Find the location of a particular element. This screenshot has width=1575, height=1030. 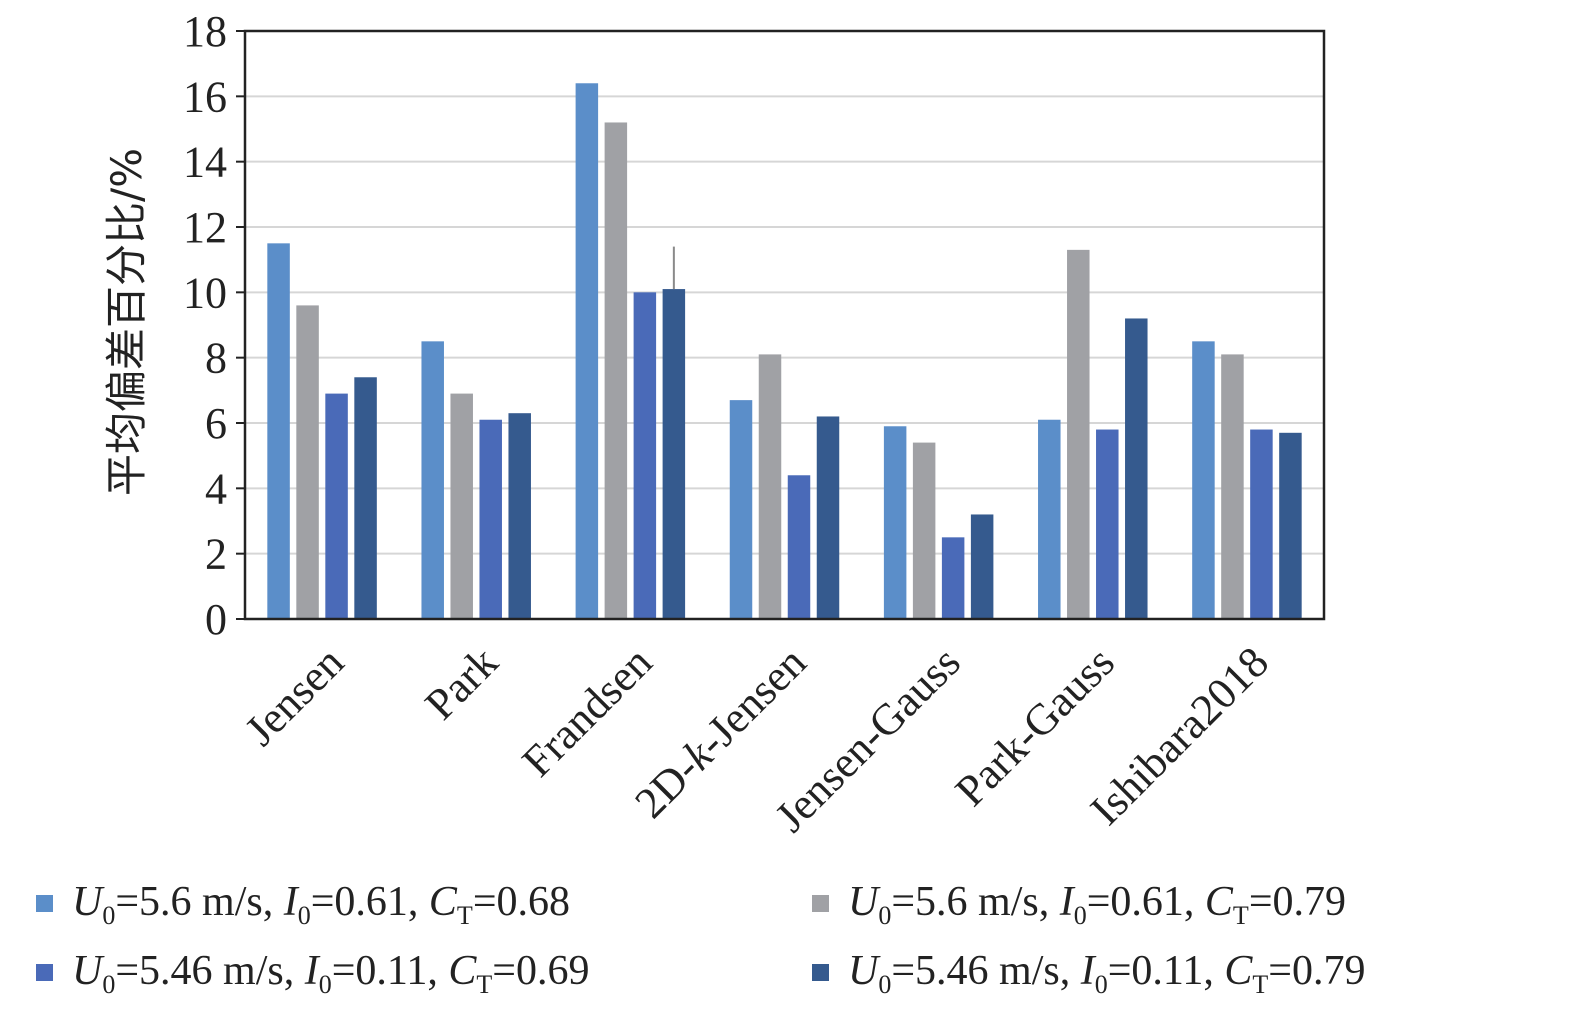

y-tick-label: 14 is located at coordinates (205, 162).